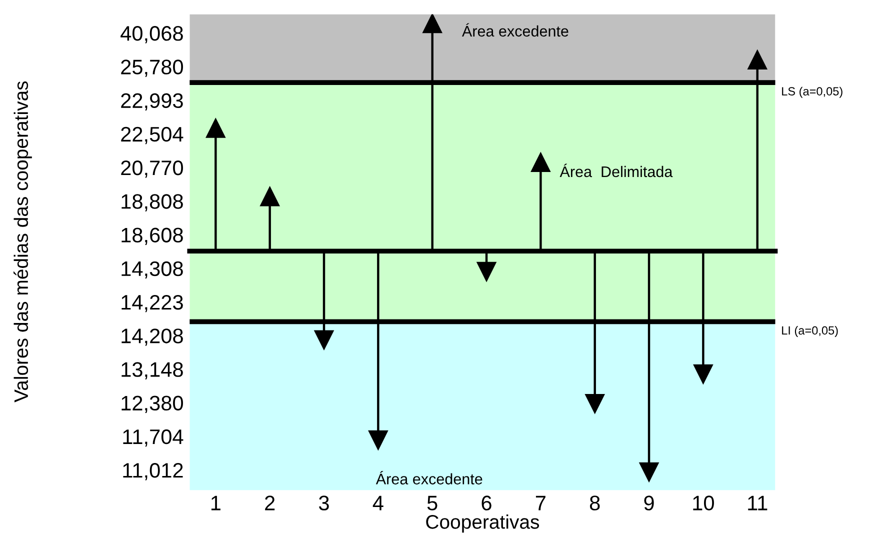 The image size is (874, 549). Describe the element at coordinates (703, 503) in the screenshot. I see `x-tick-label: 10` at that location.